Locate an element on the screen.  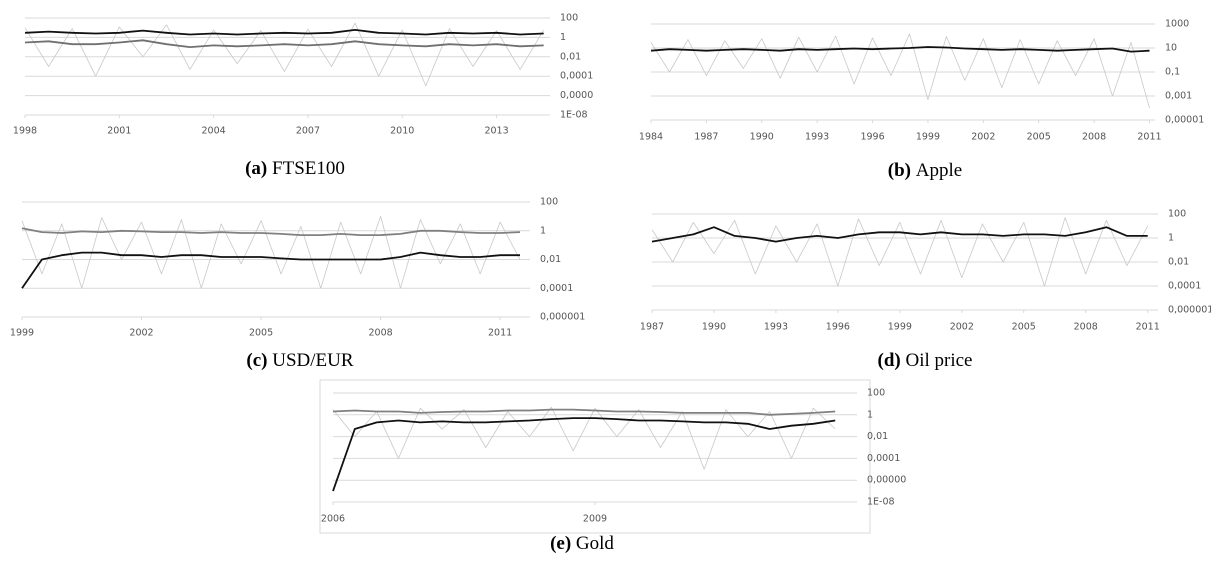
caption-title: Oil price is located at coordinates (938, 360).